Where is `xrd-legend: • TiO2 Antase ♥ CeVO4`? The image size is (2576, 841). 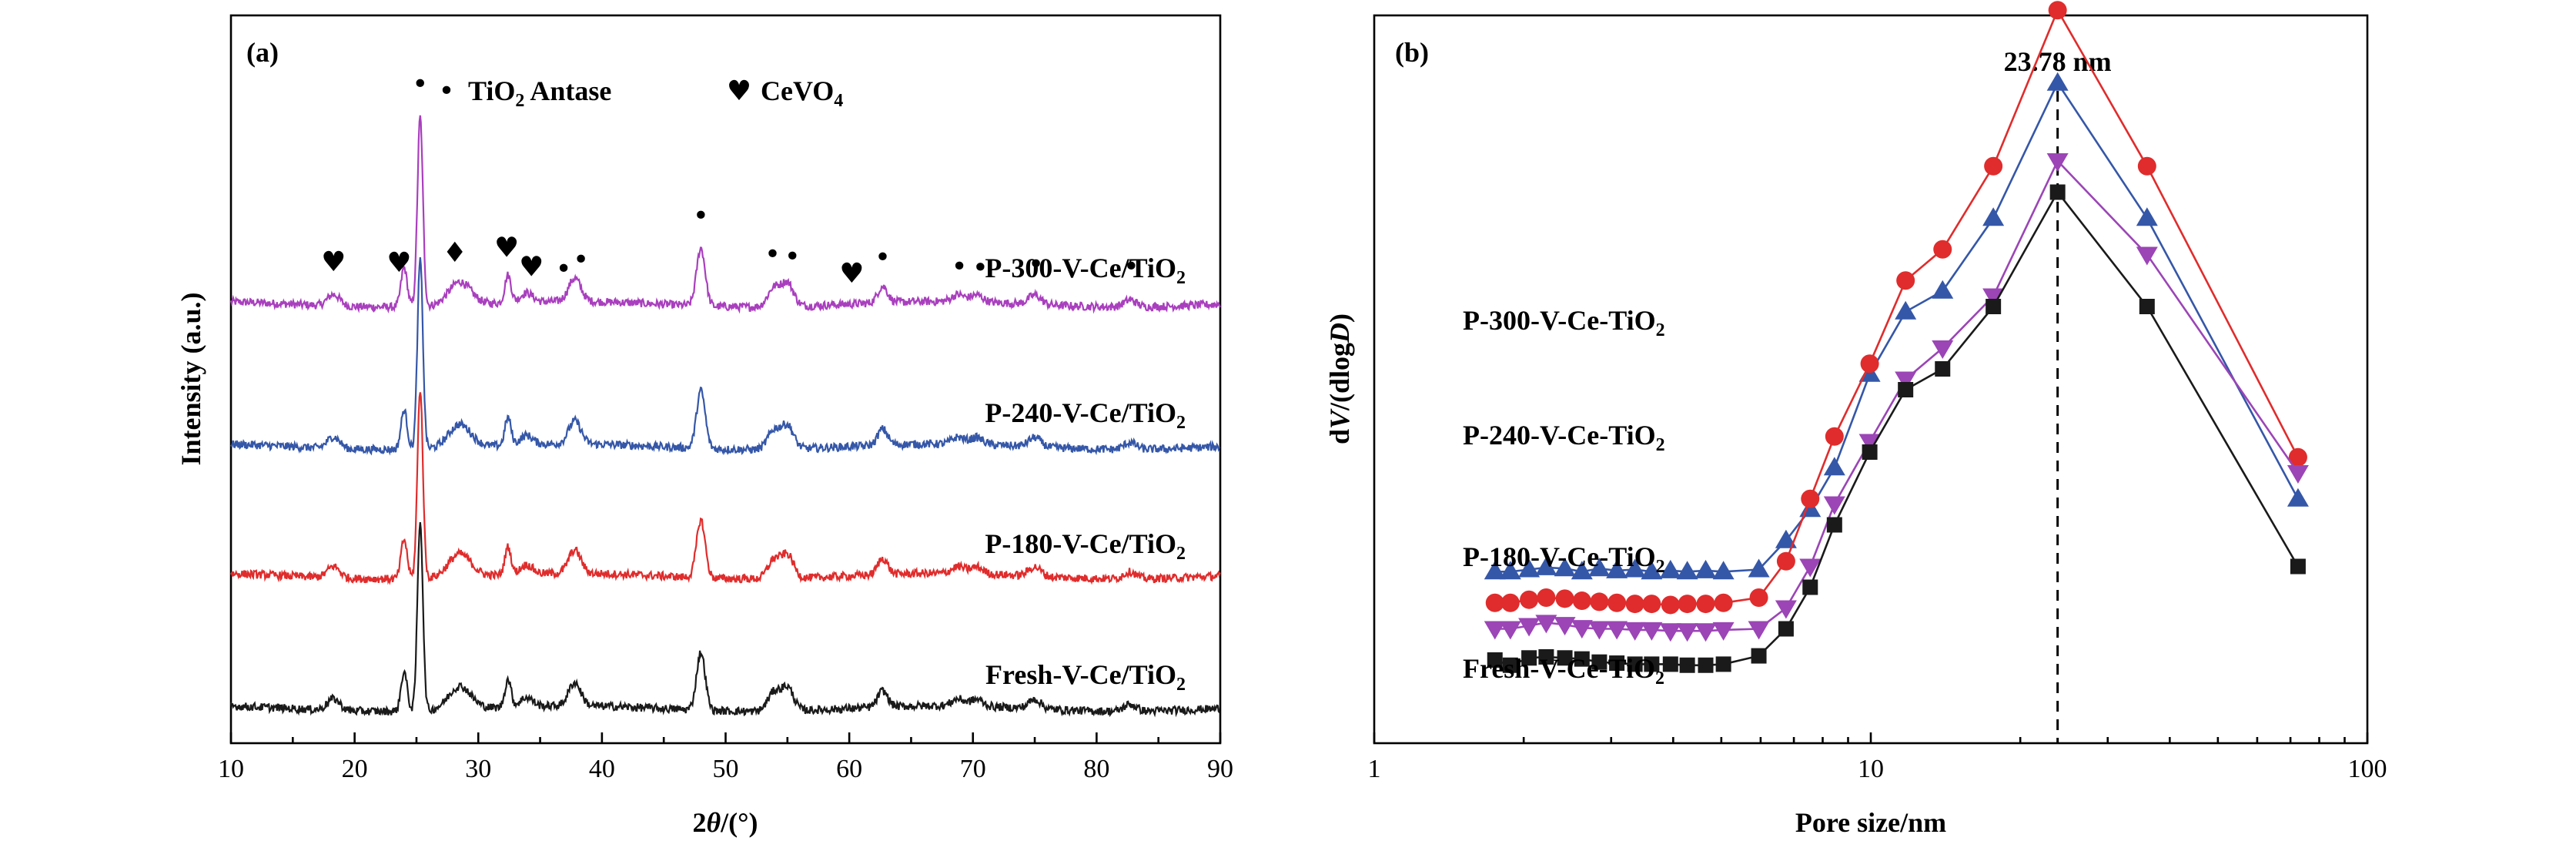 xrd-legend: • TiO2 Antase ♥ CeVO4 is located at coordinates (640, 93).